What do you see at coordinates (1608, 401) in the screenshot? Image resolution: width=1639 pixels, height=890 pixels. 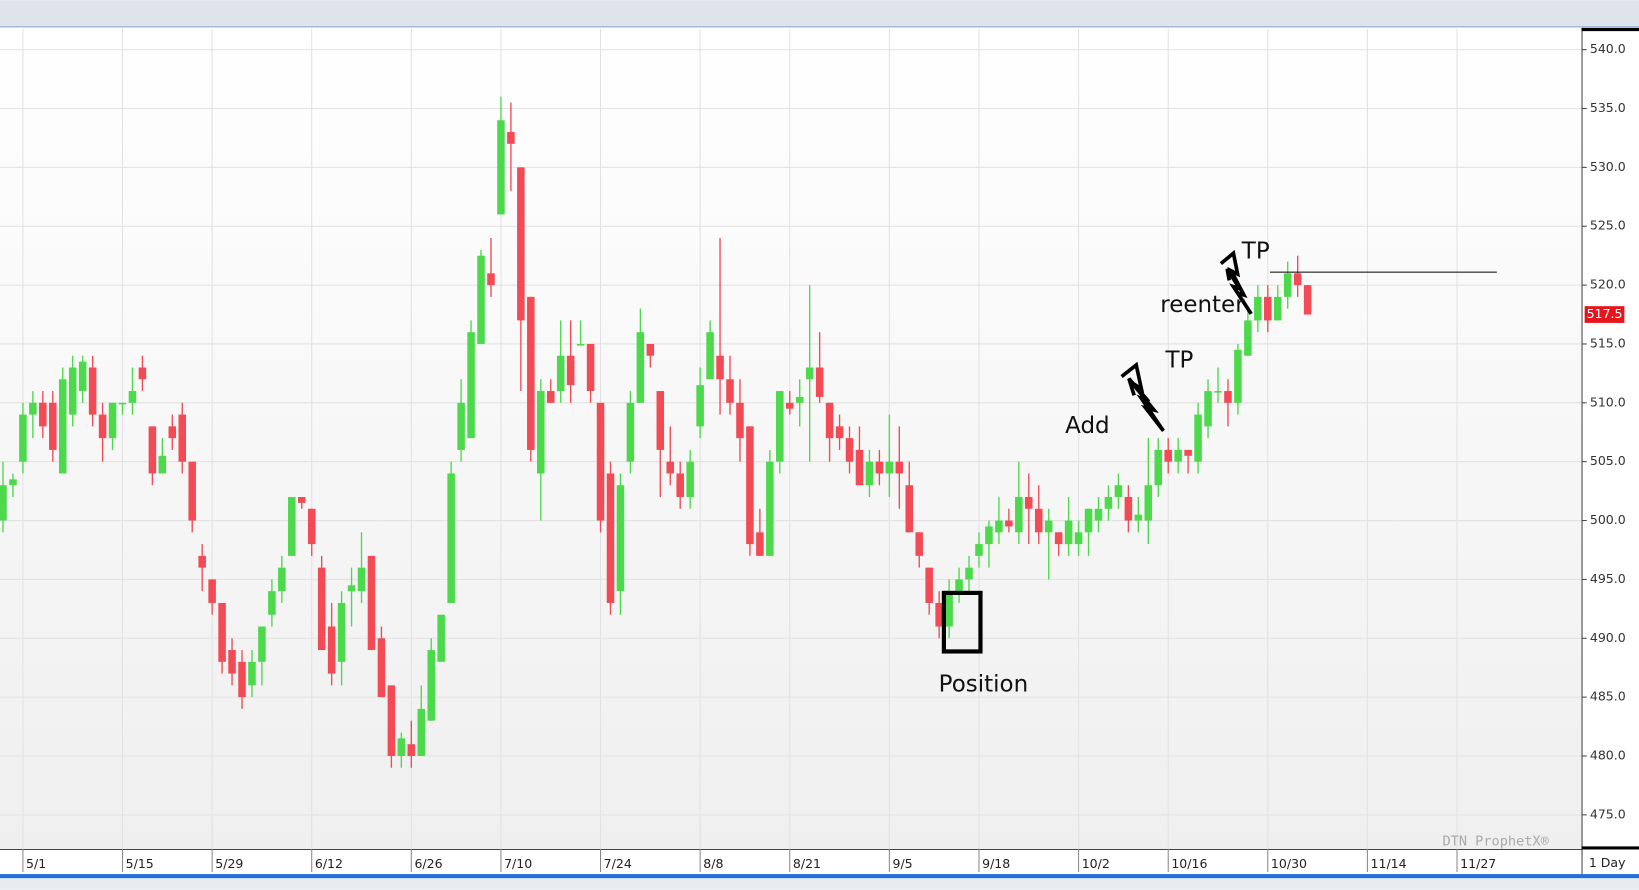 I see `y-tick-label: 510.0` at bounding box center [1608, 401].